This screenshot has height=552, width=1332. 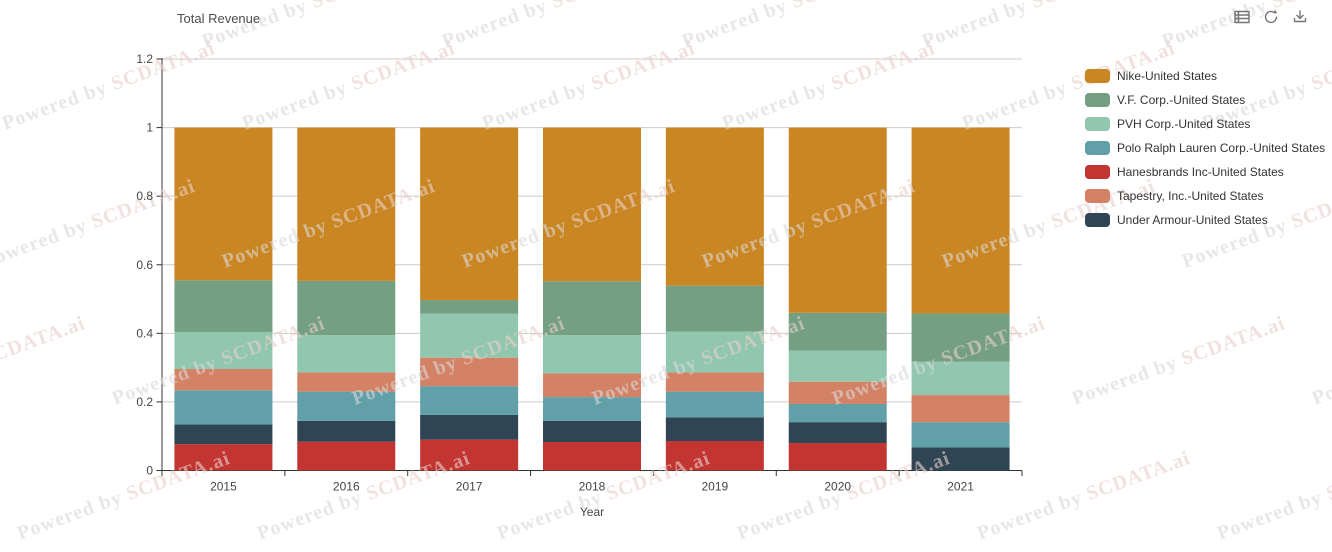 I want to click on legend-label: Under Armour-United States, so click(x=1192, y=220).